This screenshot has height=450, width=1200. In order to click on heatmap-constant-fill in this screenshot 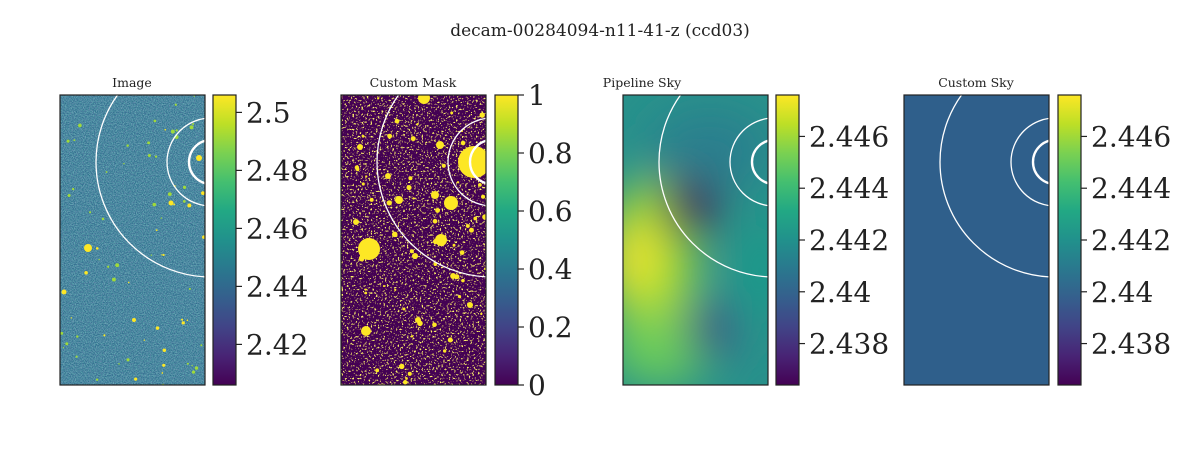, I will do `click(976, 240)`.